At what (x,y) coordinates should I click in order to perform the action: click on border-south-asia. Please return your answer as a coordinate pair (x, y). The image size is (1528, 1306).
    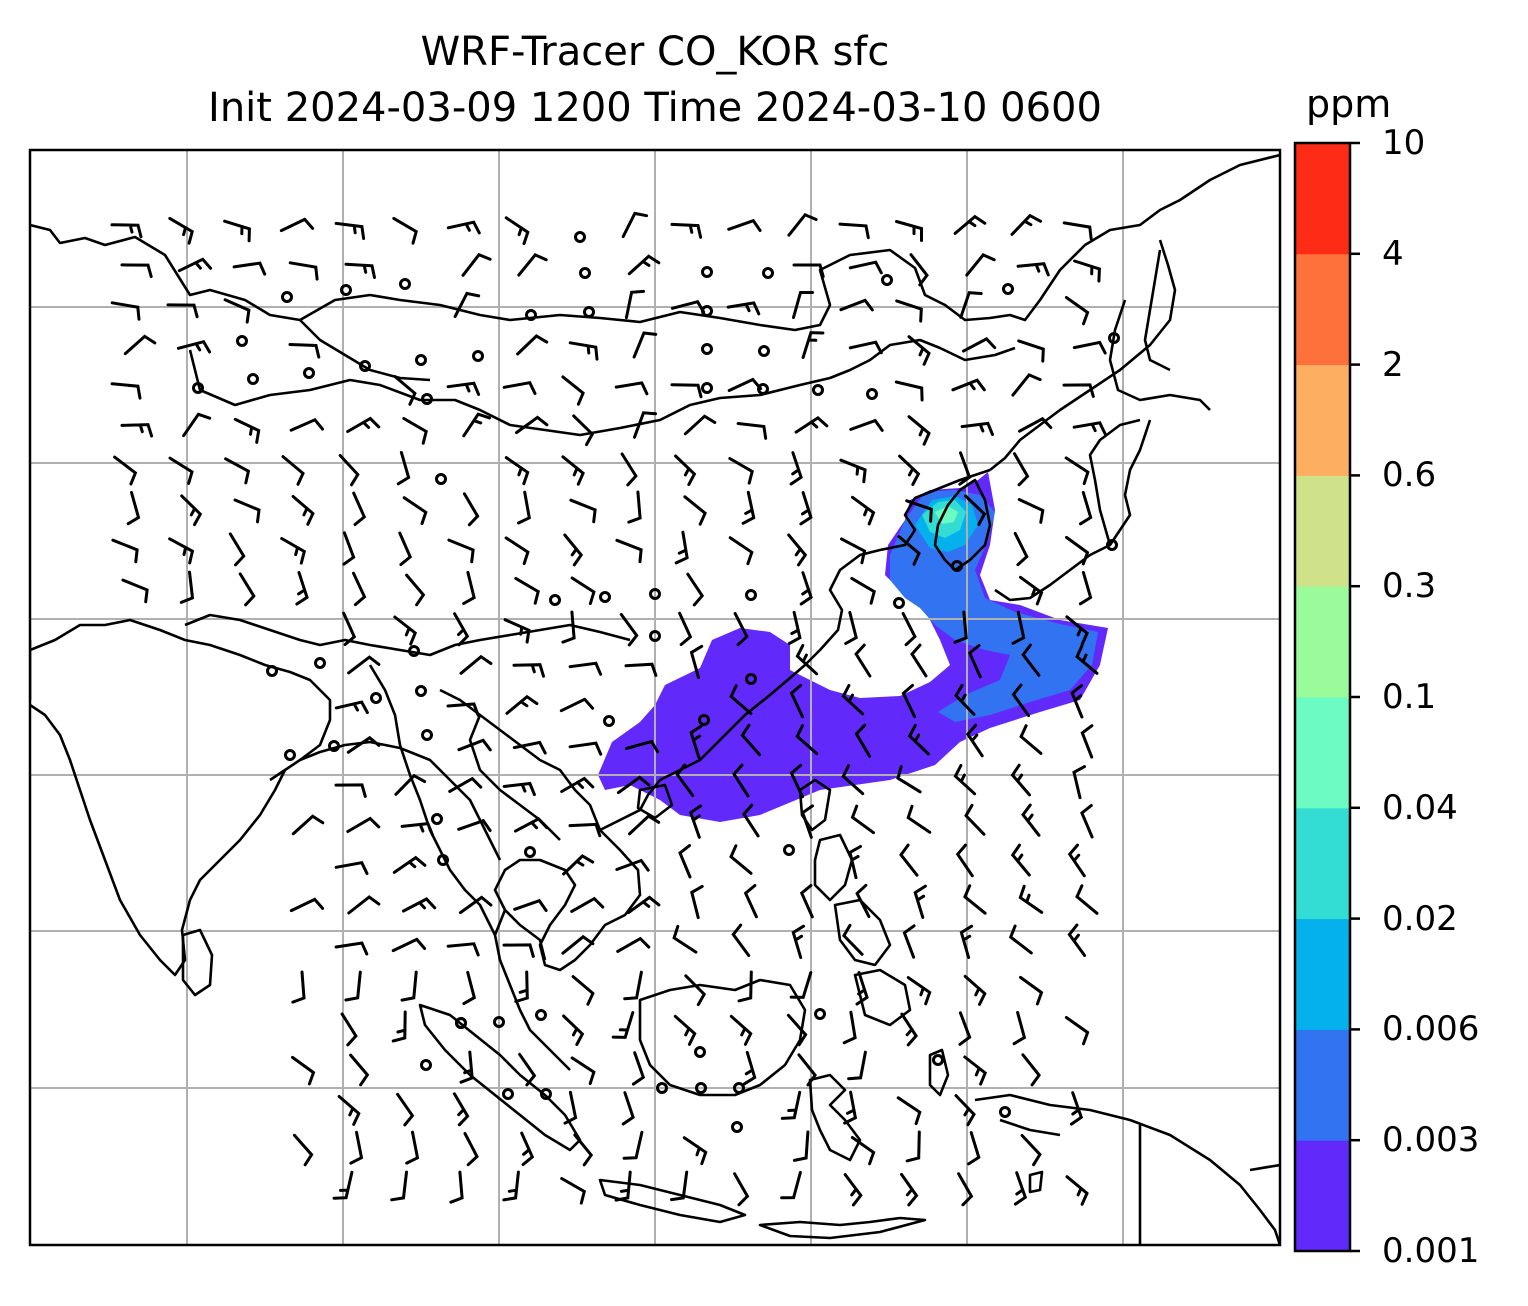
    Looking at the image, I should click on (407, 635).